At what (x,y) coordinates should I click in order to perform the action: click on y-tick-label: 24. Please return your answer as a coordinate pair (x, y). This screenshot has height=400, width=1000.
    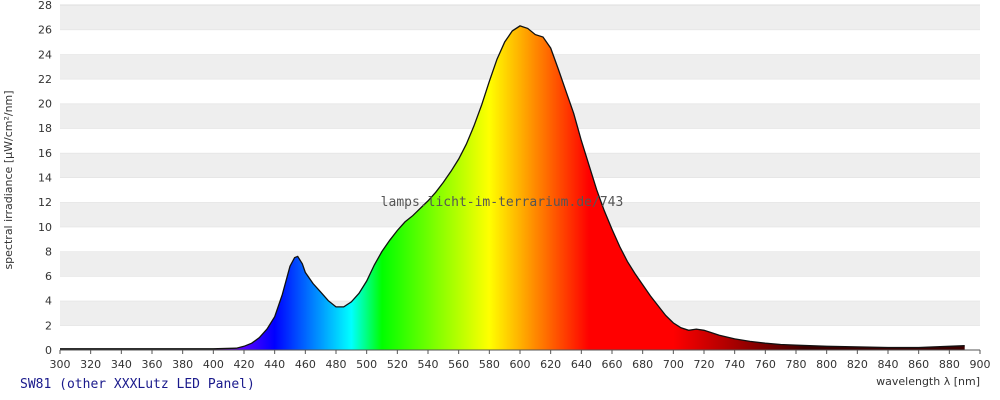
    Looking at the image, I should click on (45, 54).